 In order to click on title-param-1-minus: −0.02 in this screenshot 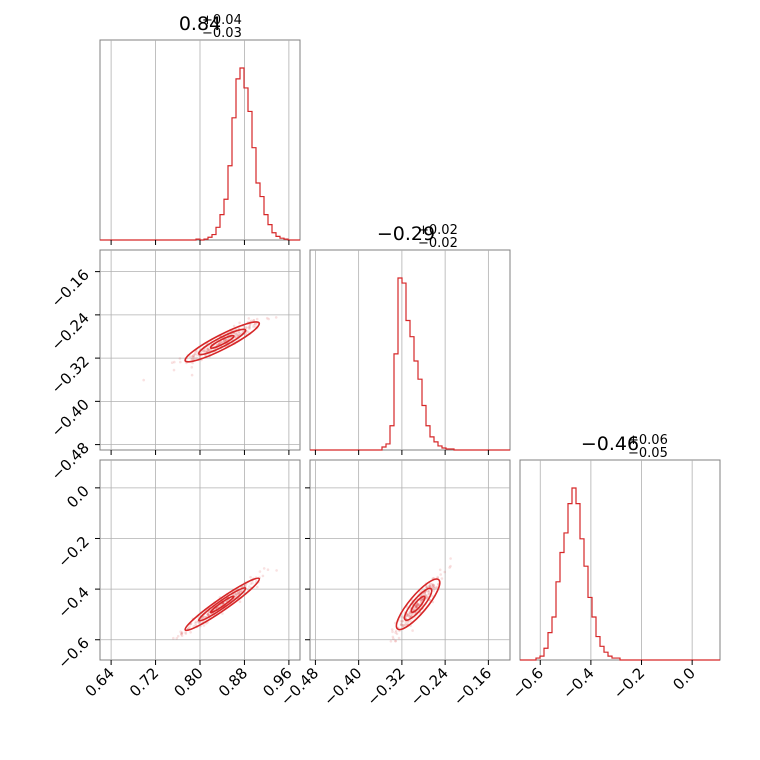, I will do `click(438, 243)`.